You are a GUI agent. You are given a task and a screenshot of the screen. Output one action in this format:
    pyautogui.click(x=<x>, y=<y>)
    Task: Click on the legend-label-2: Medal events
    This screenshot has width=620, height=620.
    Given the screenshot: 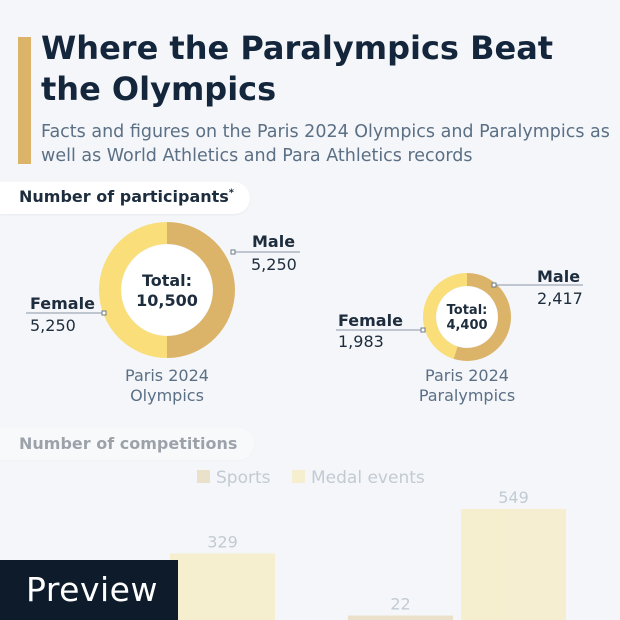 What is the action you would take?
    pyautogui.click(x=368, y=478)
    